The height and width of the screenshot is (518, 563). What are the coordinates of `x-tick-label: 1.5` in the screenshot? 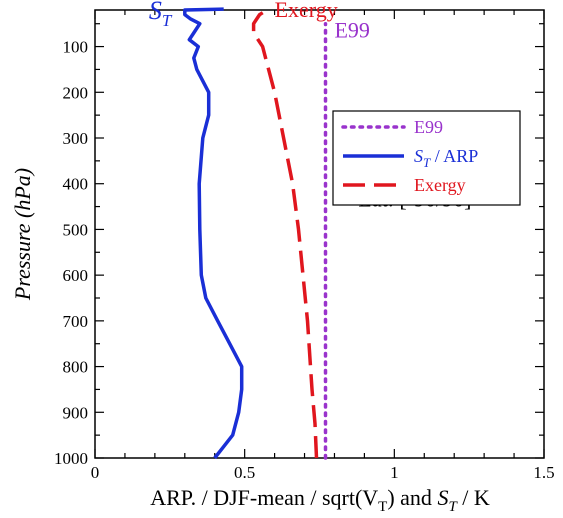 It's located at (543, 472).